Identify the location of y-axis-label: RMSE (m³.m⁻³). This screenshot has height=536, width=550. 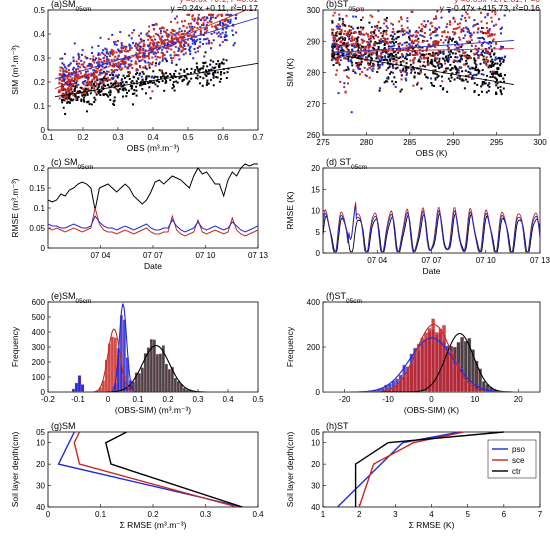
(15, 207).